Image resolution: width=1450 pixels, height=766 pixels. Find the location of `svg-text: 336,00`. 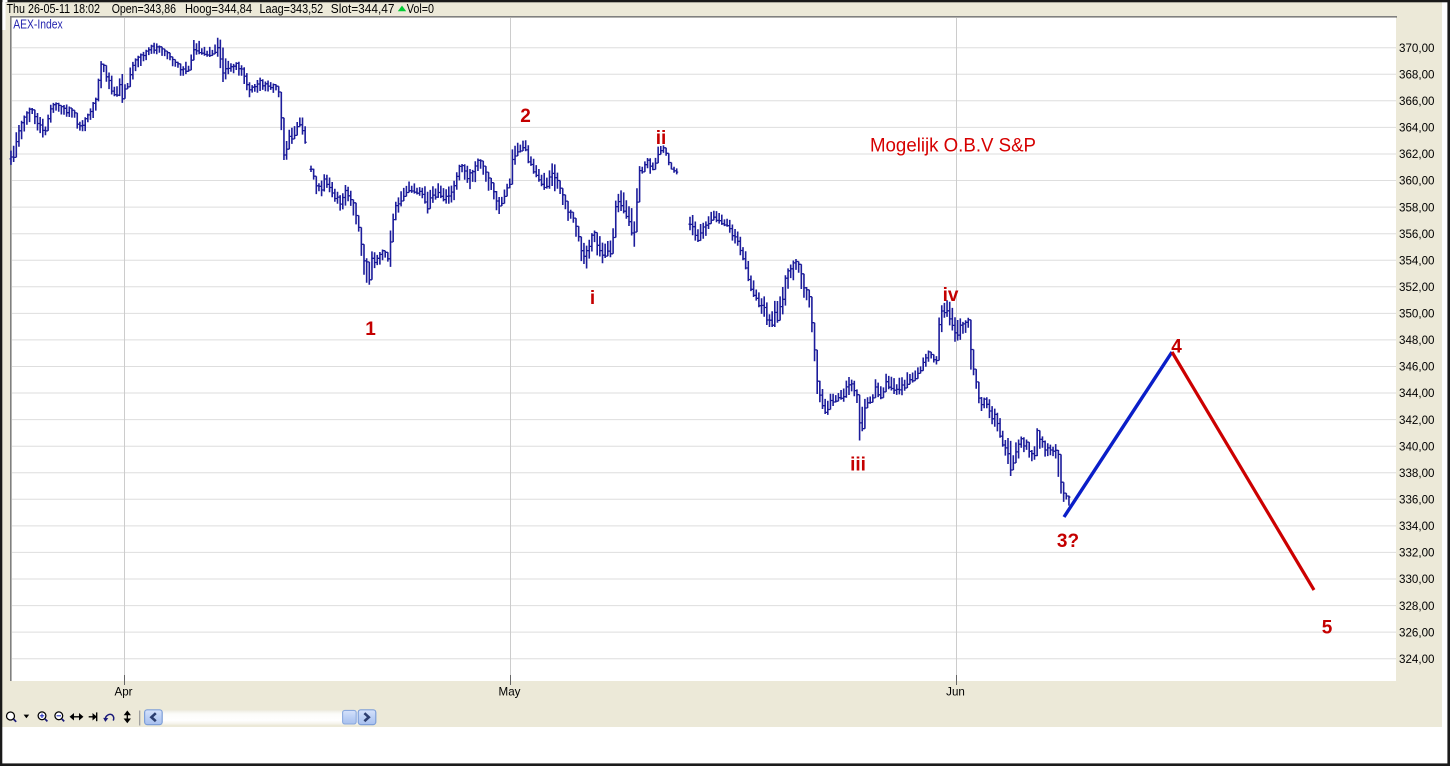

svg-text: 336,00 is located at coordinates (1416, 500).